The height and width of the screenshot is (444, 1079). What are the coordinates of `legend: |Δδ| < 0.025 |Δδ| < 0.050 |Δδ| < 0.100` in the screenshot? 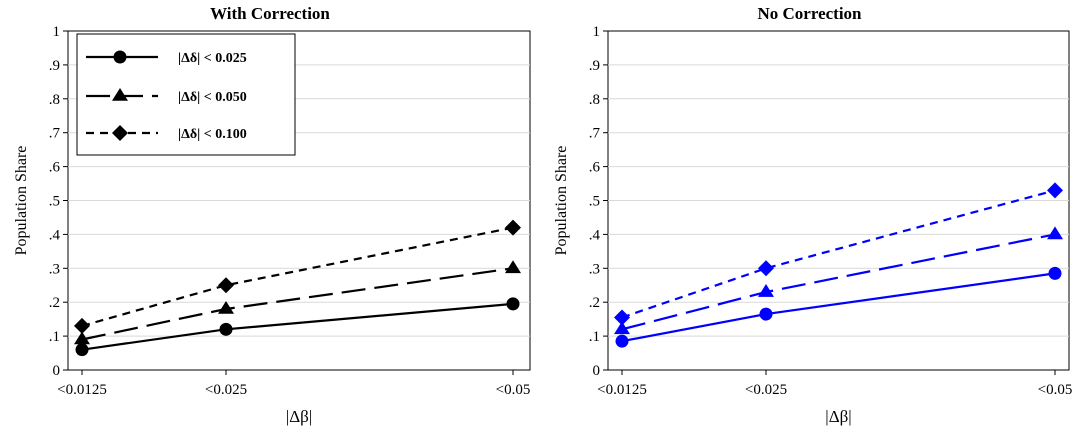 It's located at (186, 94).